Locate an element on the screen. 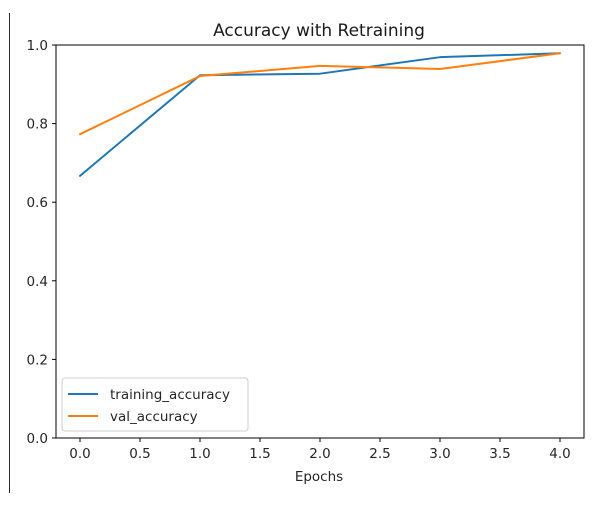  legend: training_accuracy val_accuracy is located at coordinates (155, 404).